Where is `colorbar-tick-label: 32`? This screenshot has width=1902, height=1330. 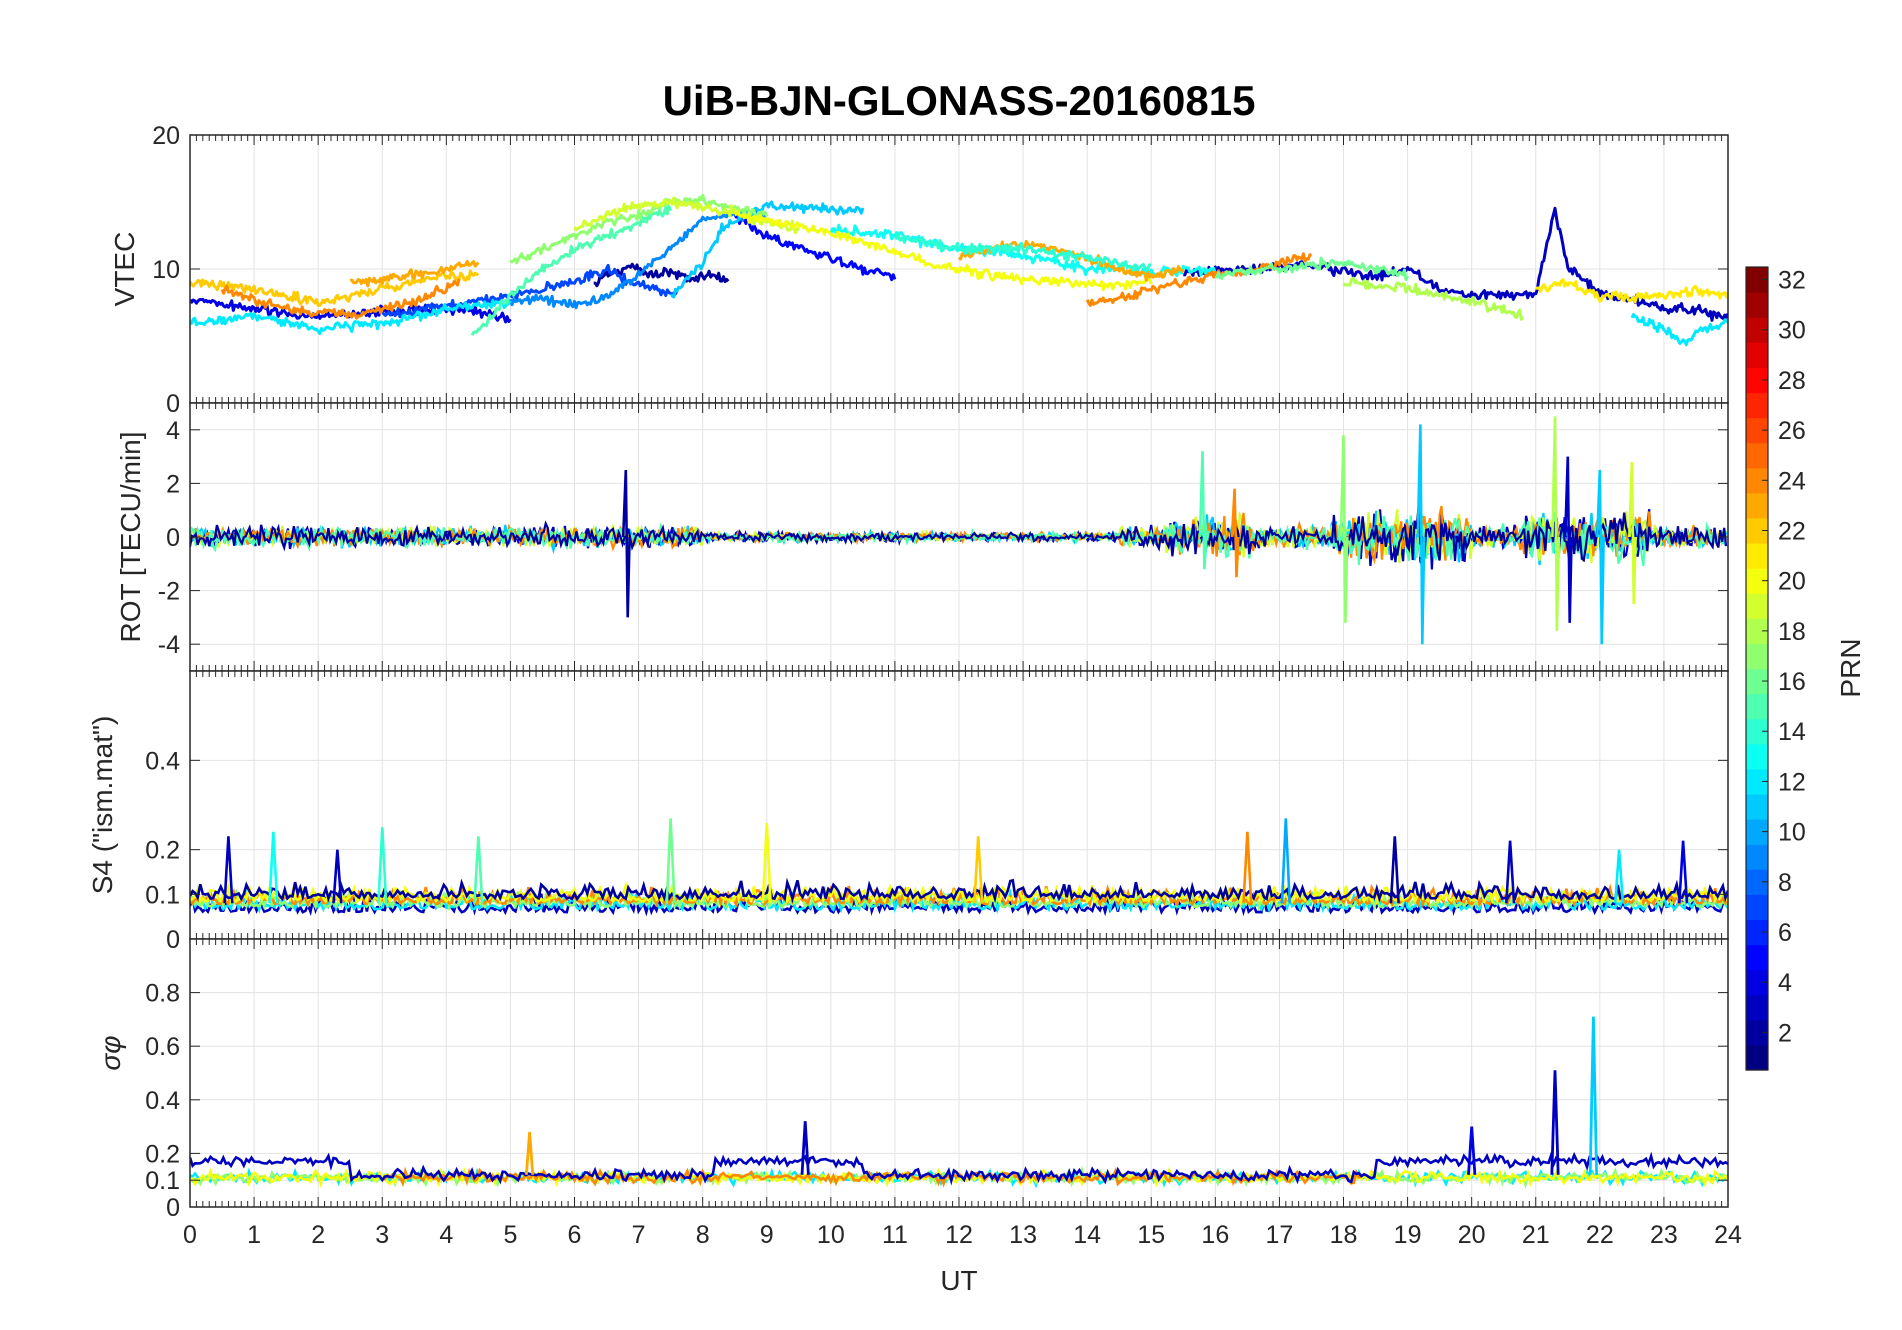 colorbar-tick-label: 32 is located at coordinates (1792, 281).